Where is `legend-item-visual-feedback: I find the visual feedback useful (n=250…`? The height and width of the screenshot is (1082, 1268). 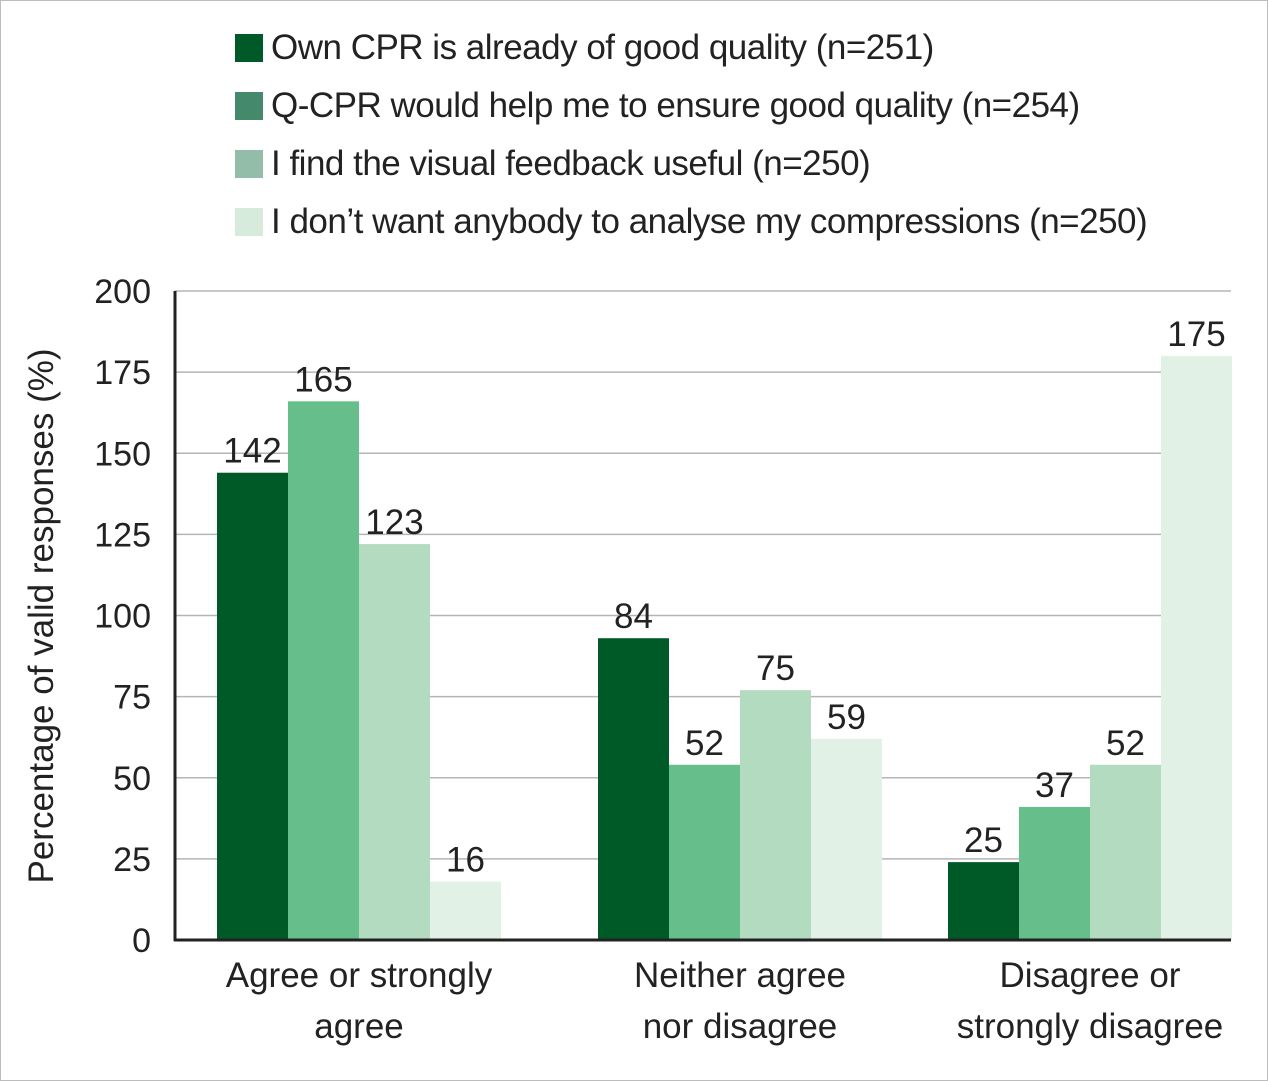 legend-item-visual-feedback: I find the visual feedback useful (n=250… is located at coordinates (691, 164).